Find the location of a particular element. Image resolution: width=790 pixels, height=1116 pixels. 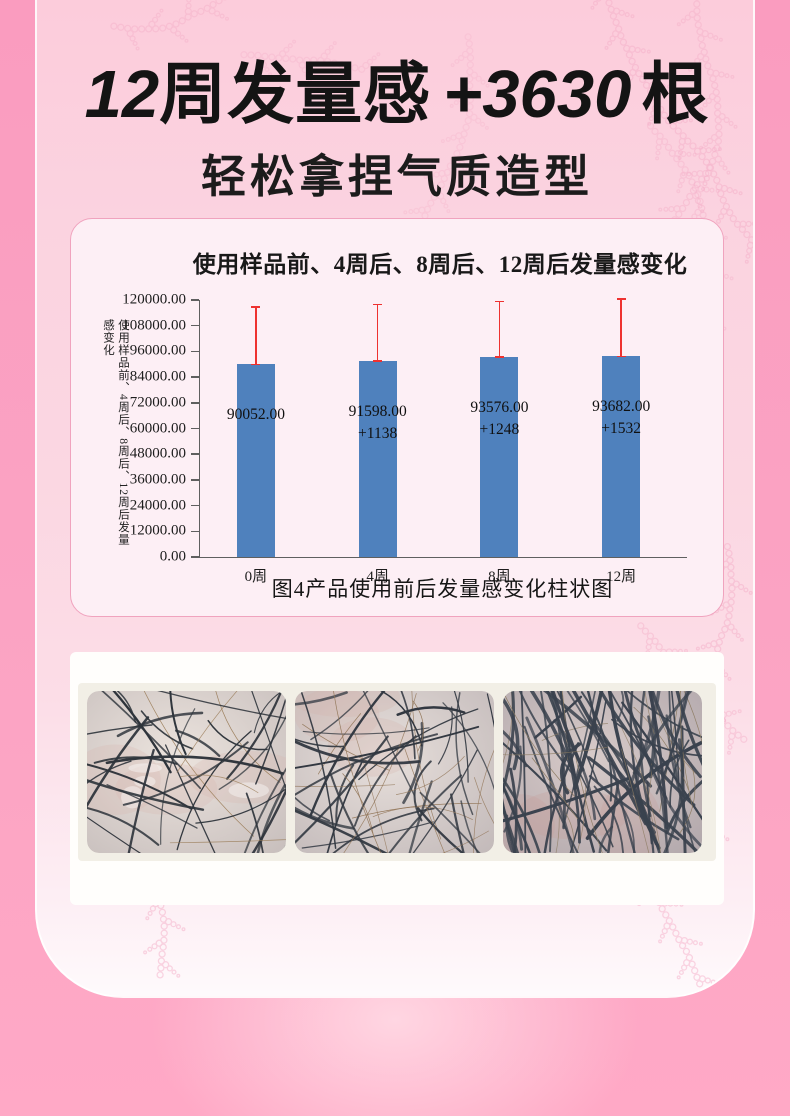

headline-increase-number: +3630 is located at coordinates (537, 94).